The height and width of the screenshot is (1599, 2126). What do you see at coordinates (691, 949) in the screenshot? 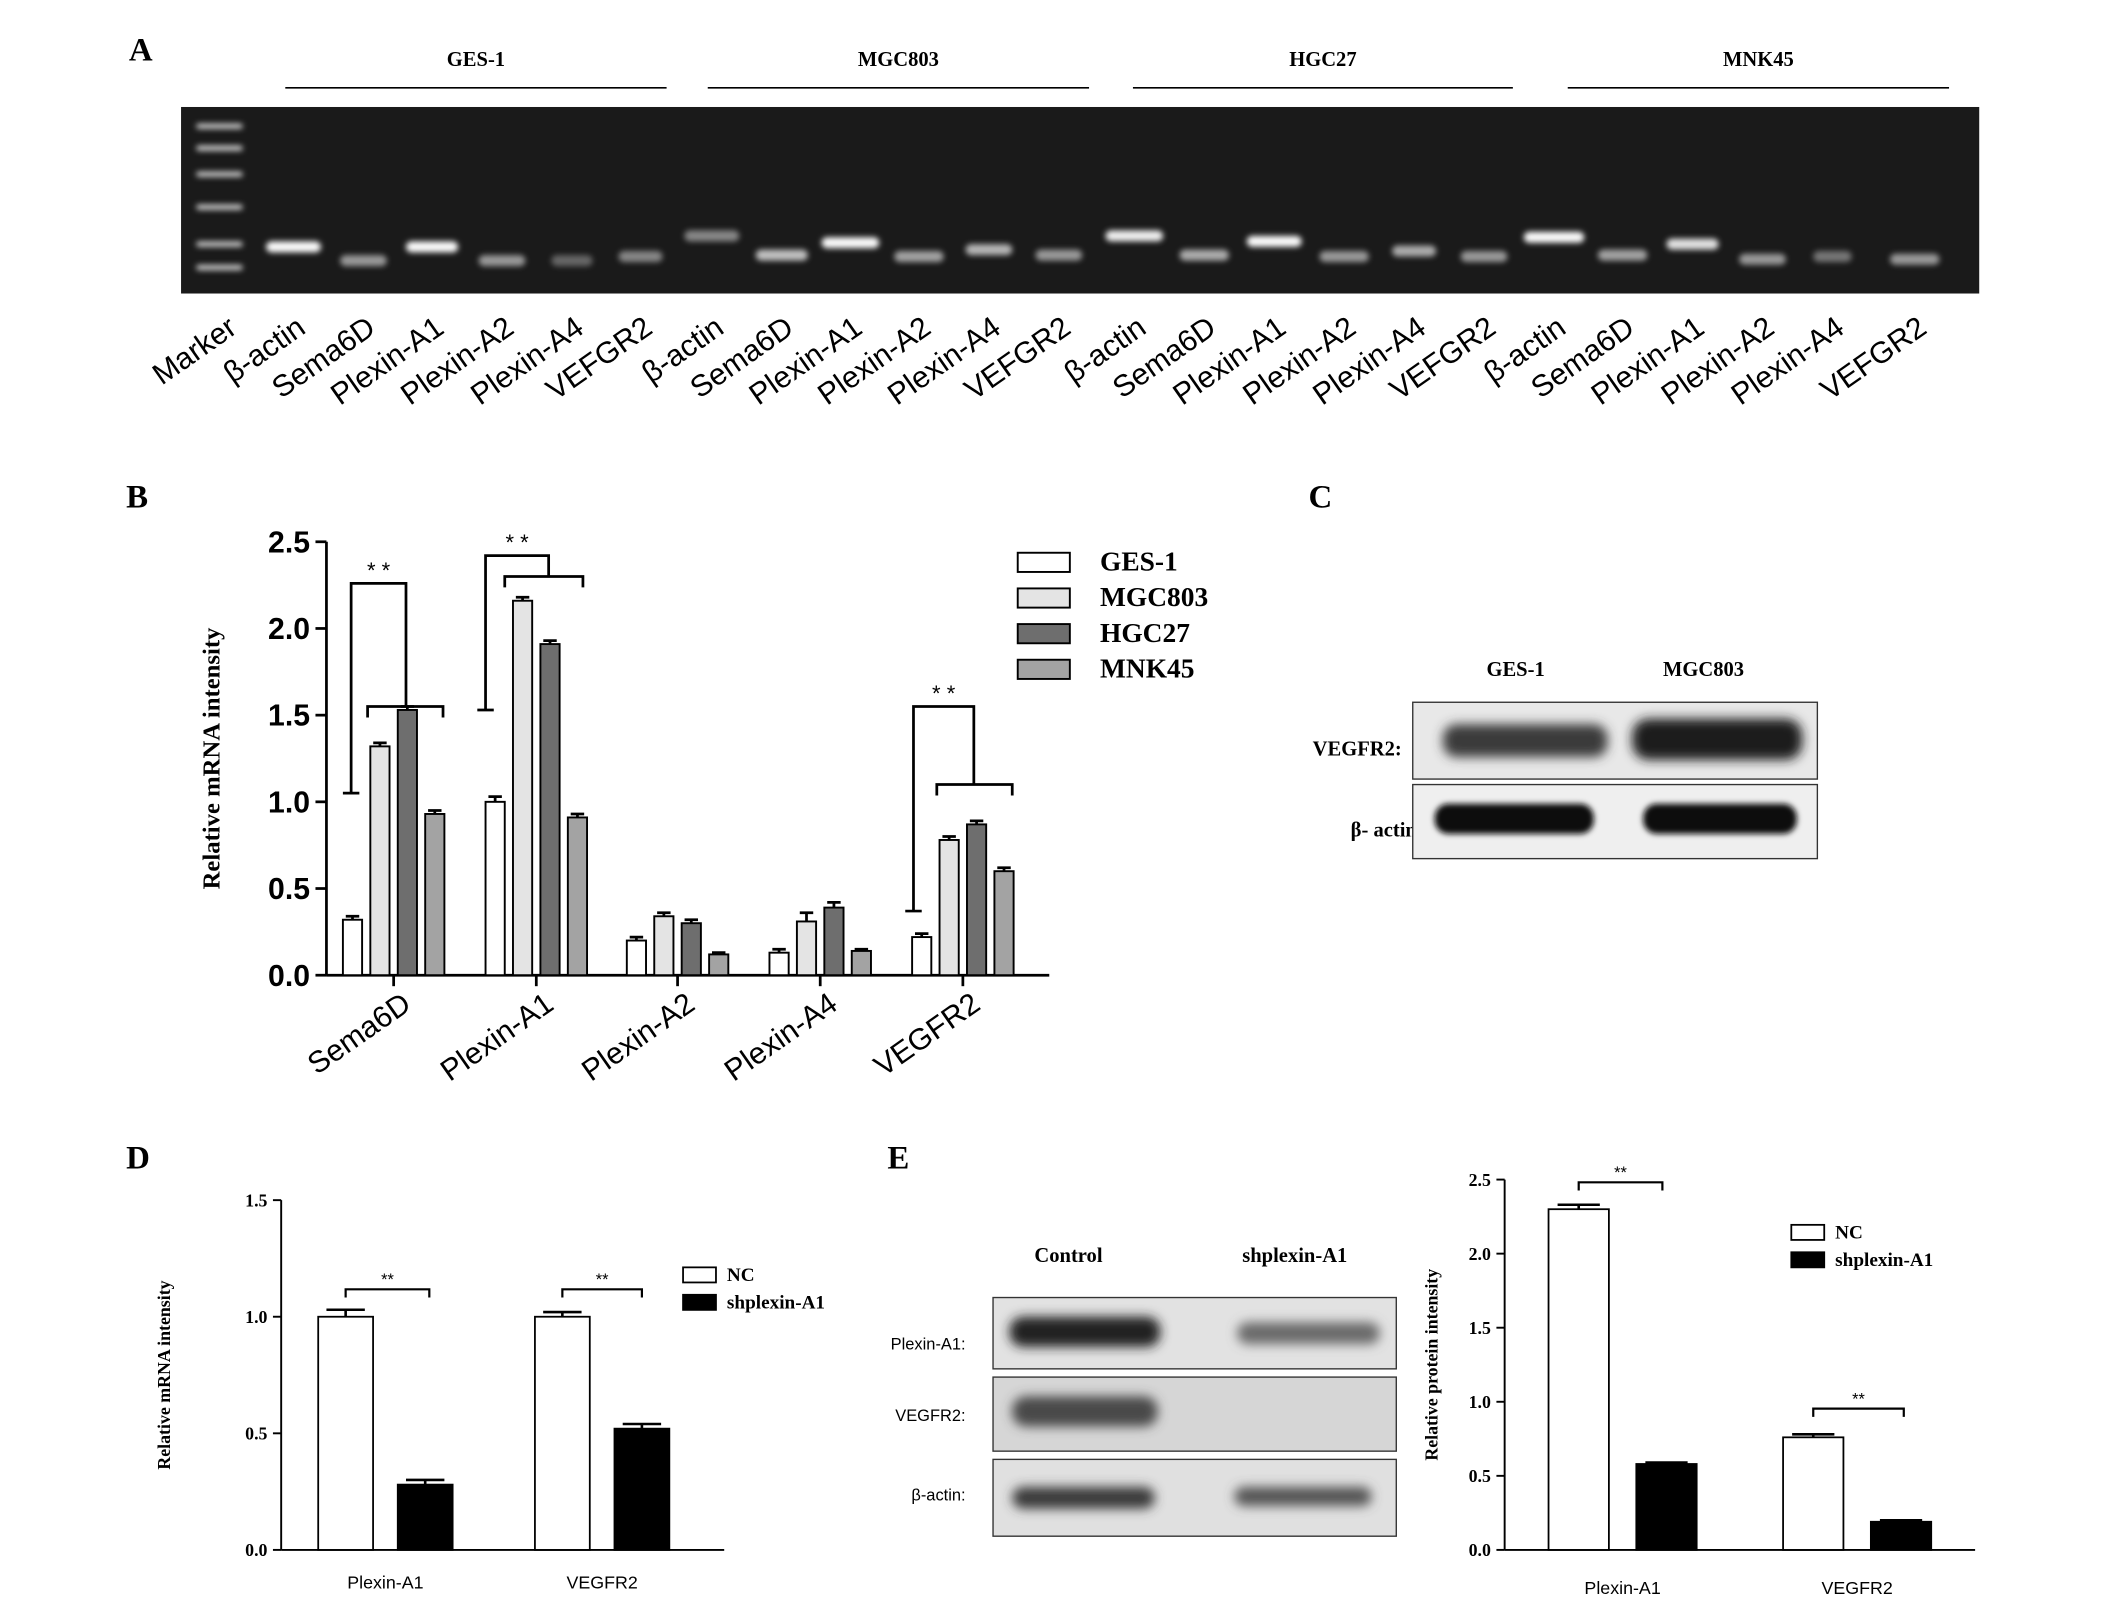
I see `bar-plexin-a2-hgc27` at bounding box center [691, 949].